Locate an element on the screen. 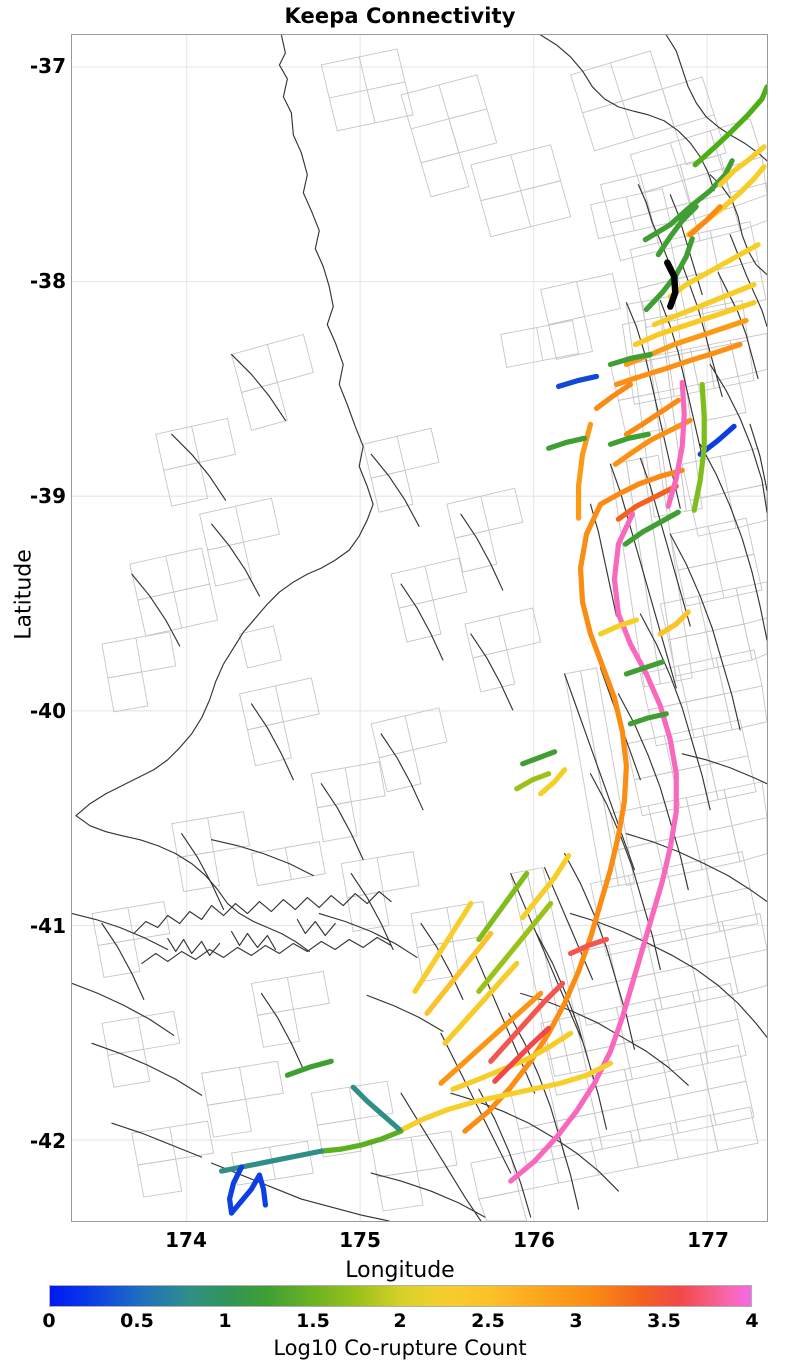 This screenshot has width=800, height=1369. y-axis-label: Latitude is located at coordinates (24, 594).